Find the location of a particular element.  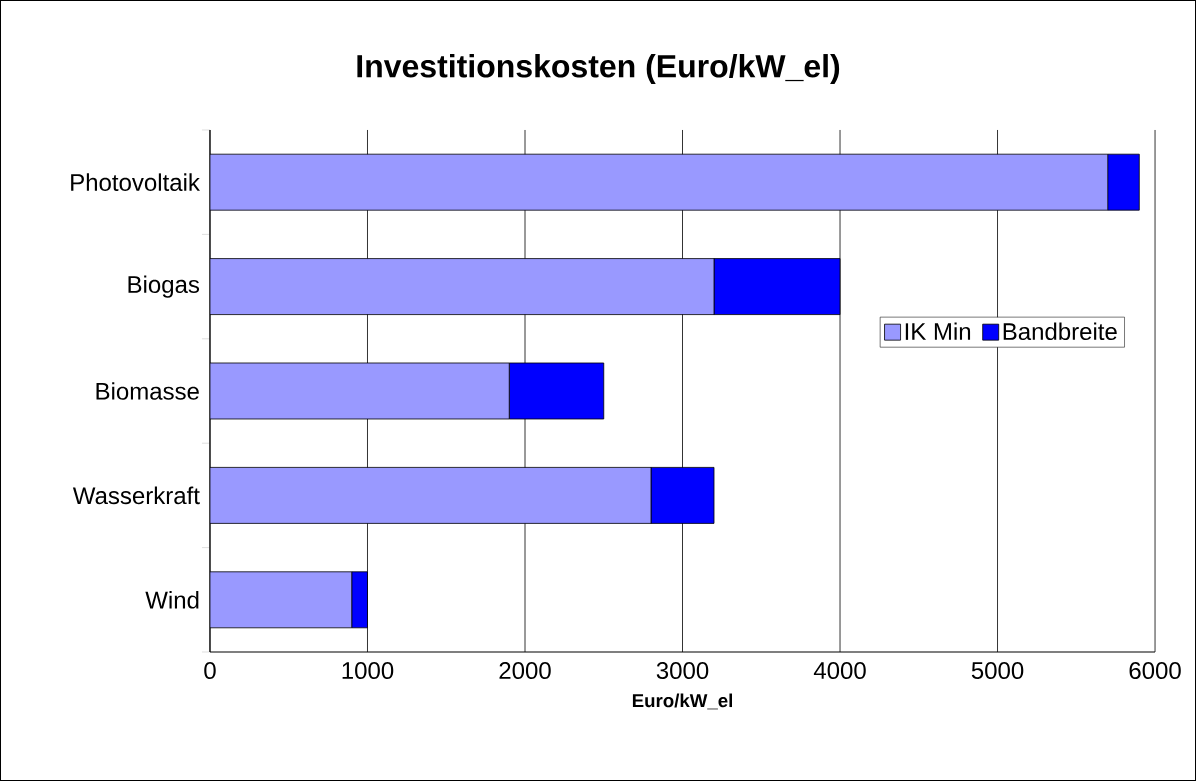

x-axis-title: Euro/kW_el is located at coordinates (682, 701).